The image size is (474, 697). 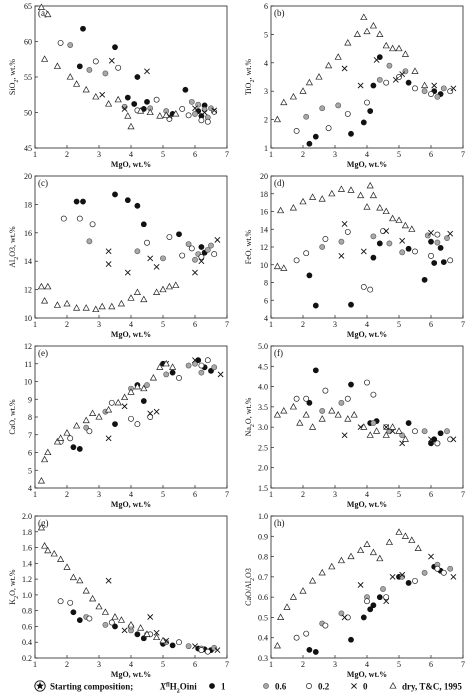 What do you see at coordinates (264, 247) in the screenshot?
I see `y-tick-label: 12` at bounding box center [264, 247].